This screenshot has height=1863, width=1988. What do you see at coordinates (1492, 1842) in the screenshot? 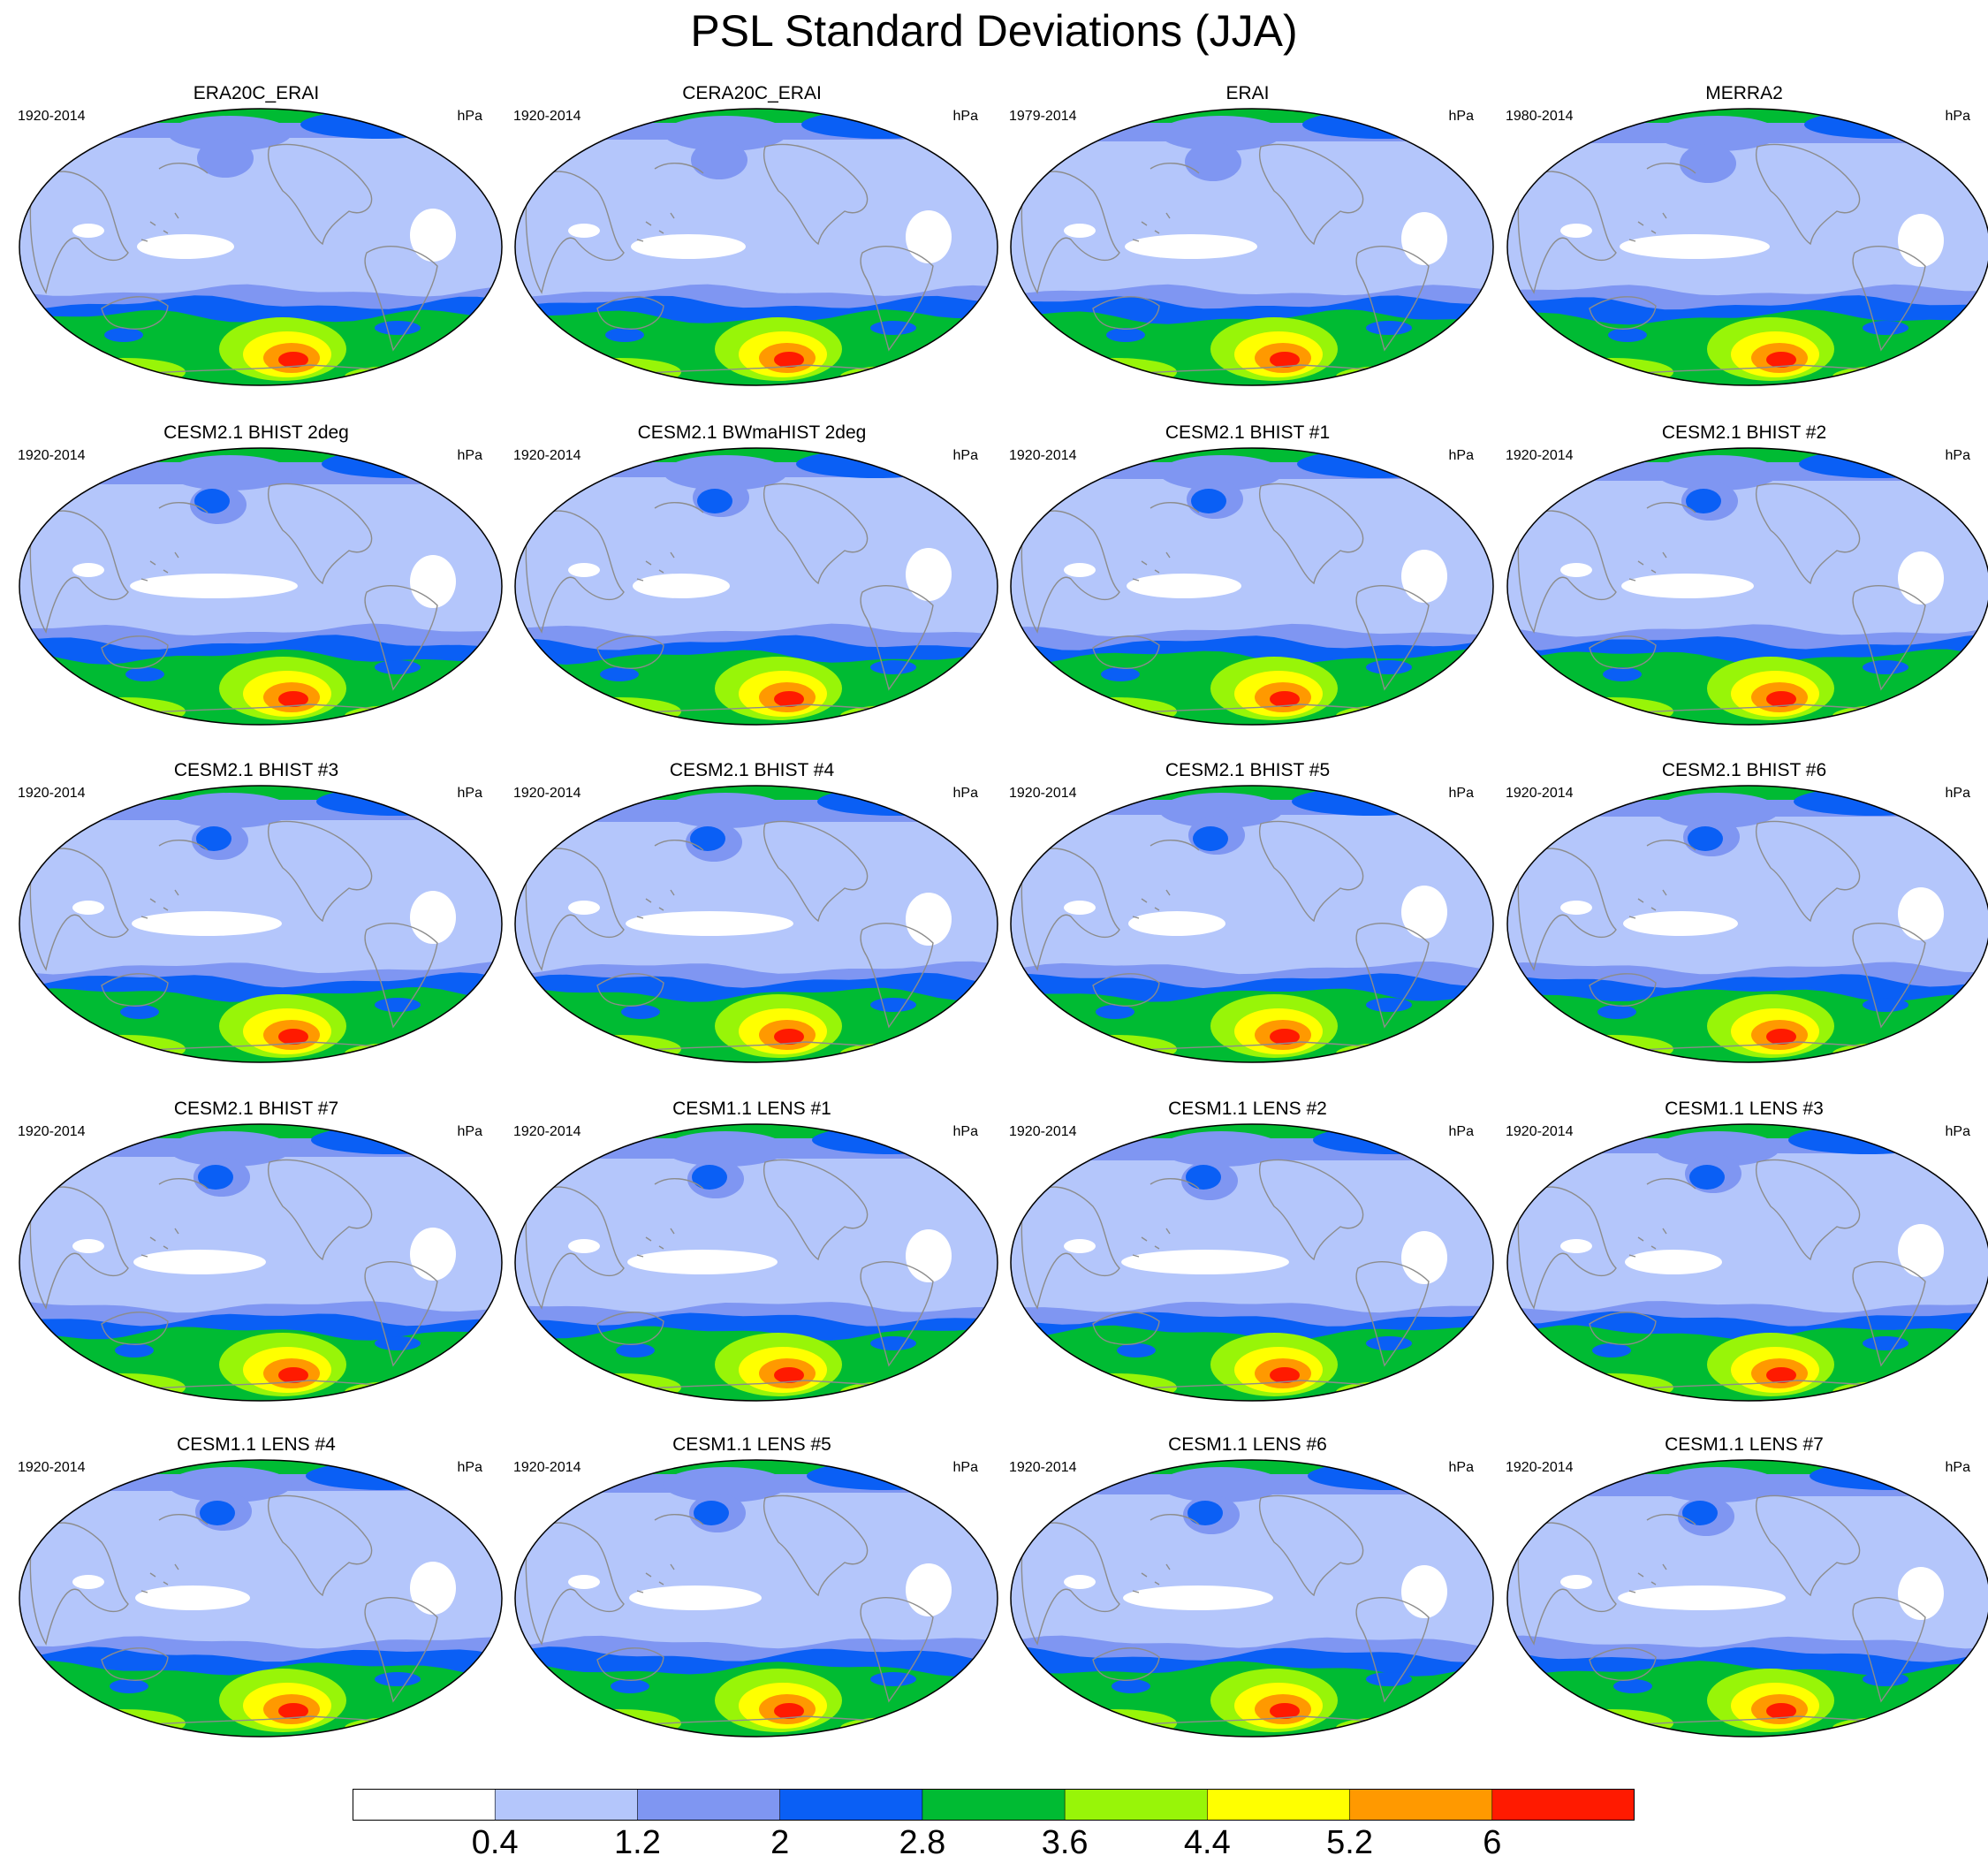
I see `colorbar-tick-label: 6` at bounding box center [1492, 1842].